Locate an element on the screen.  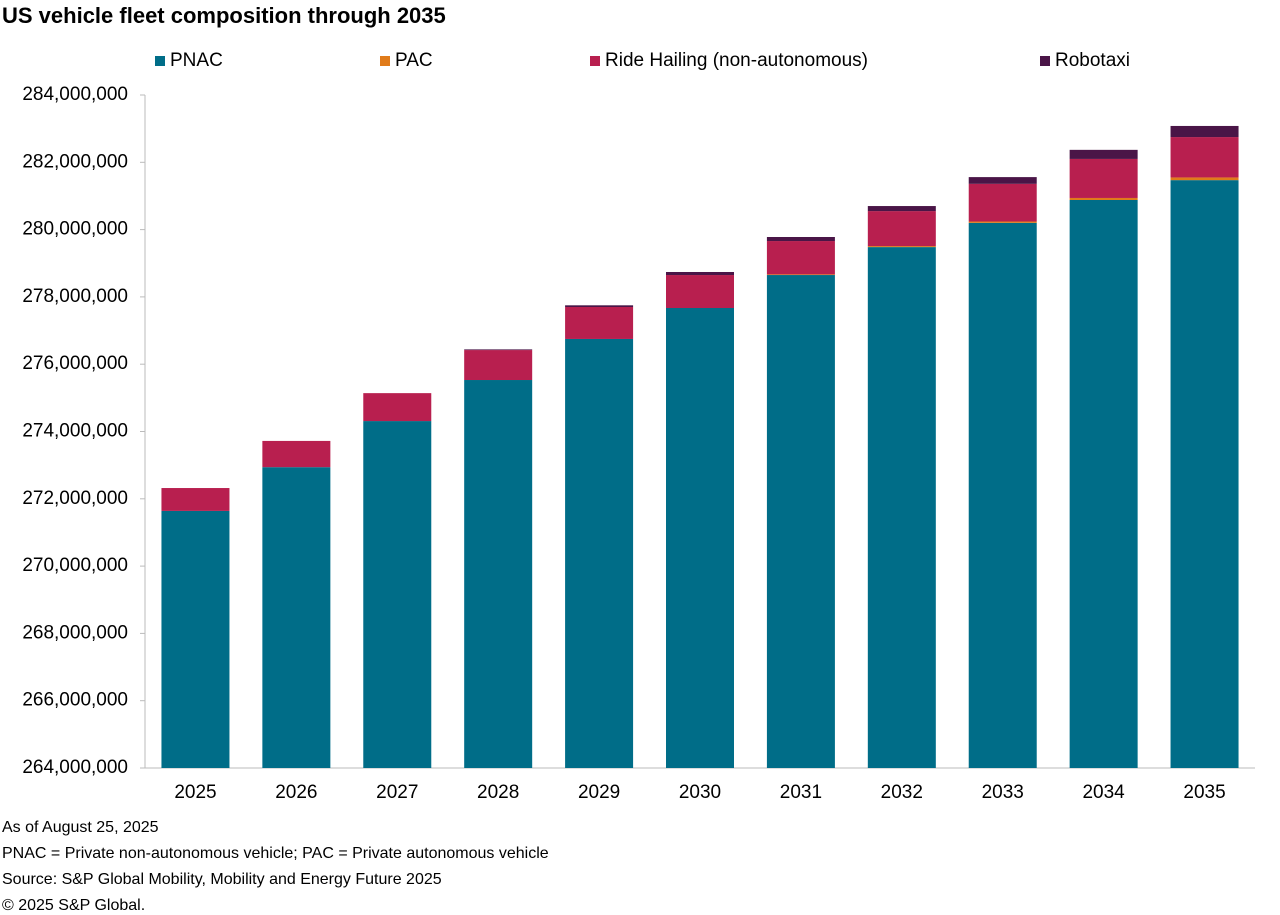
x-tick-label: 2033 is located at coordinates (1003, 792).